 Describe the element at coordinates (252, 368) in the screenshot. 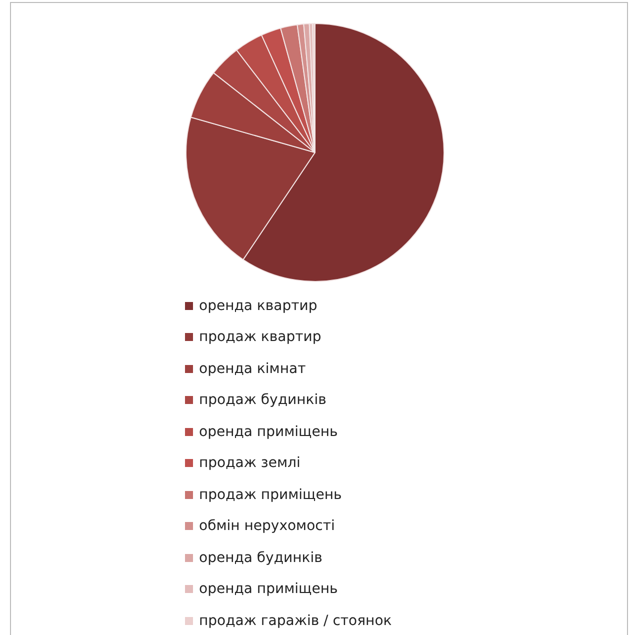

I see `legend-label: оренда кімнат` at that location.